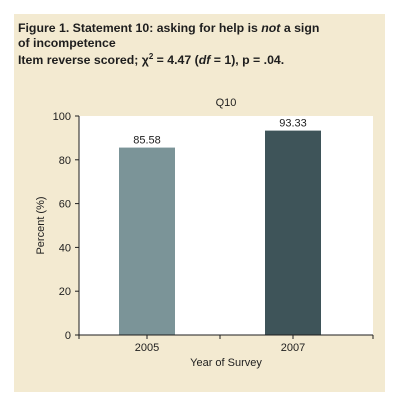  What do you see at coordinates (41, 225) in the screenshot?
I see `y-axis-label: Percent (%)` at bounding box center [41, 225].